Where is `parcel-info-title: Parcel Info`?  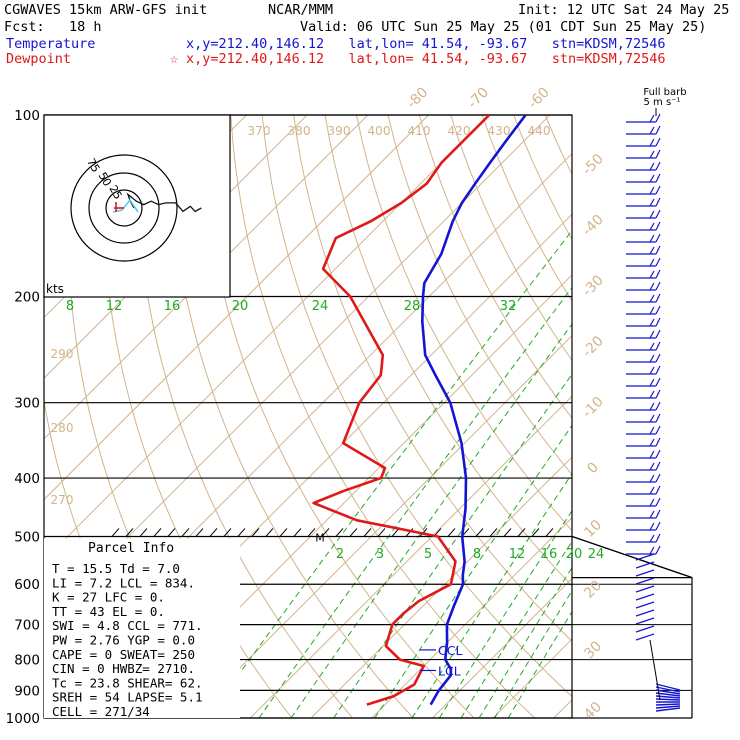
parcel-info-title: Parcel Info is located at coordinates (131, 548).